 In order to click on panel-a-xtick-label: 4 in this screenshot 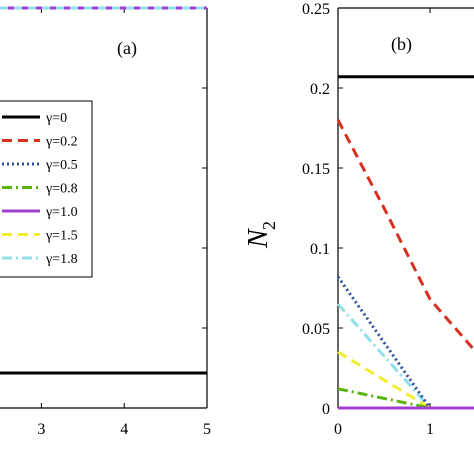, I will do `click(124, 429)`.